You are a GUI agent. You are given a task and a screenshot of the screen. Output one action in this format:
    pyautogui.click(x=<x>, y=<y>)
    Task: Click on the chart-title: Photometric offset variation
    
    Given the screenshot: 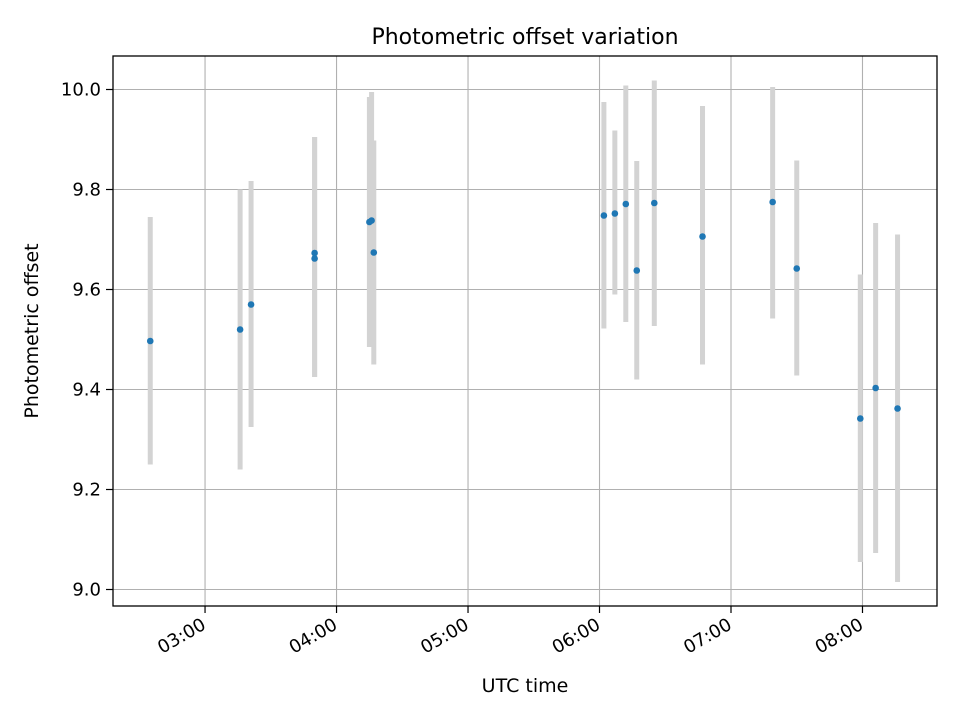 What is the action you would take?
    pyautogui.click(x=524, y=37)
    